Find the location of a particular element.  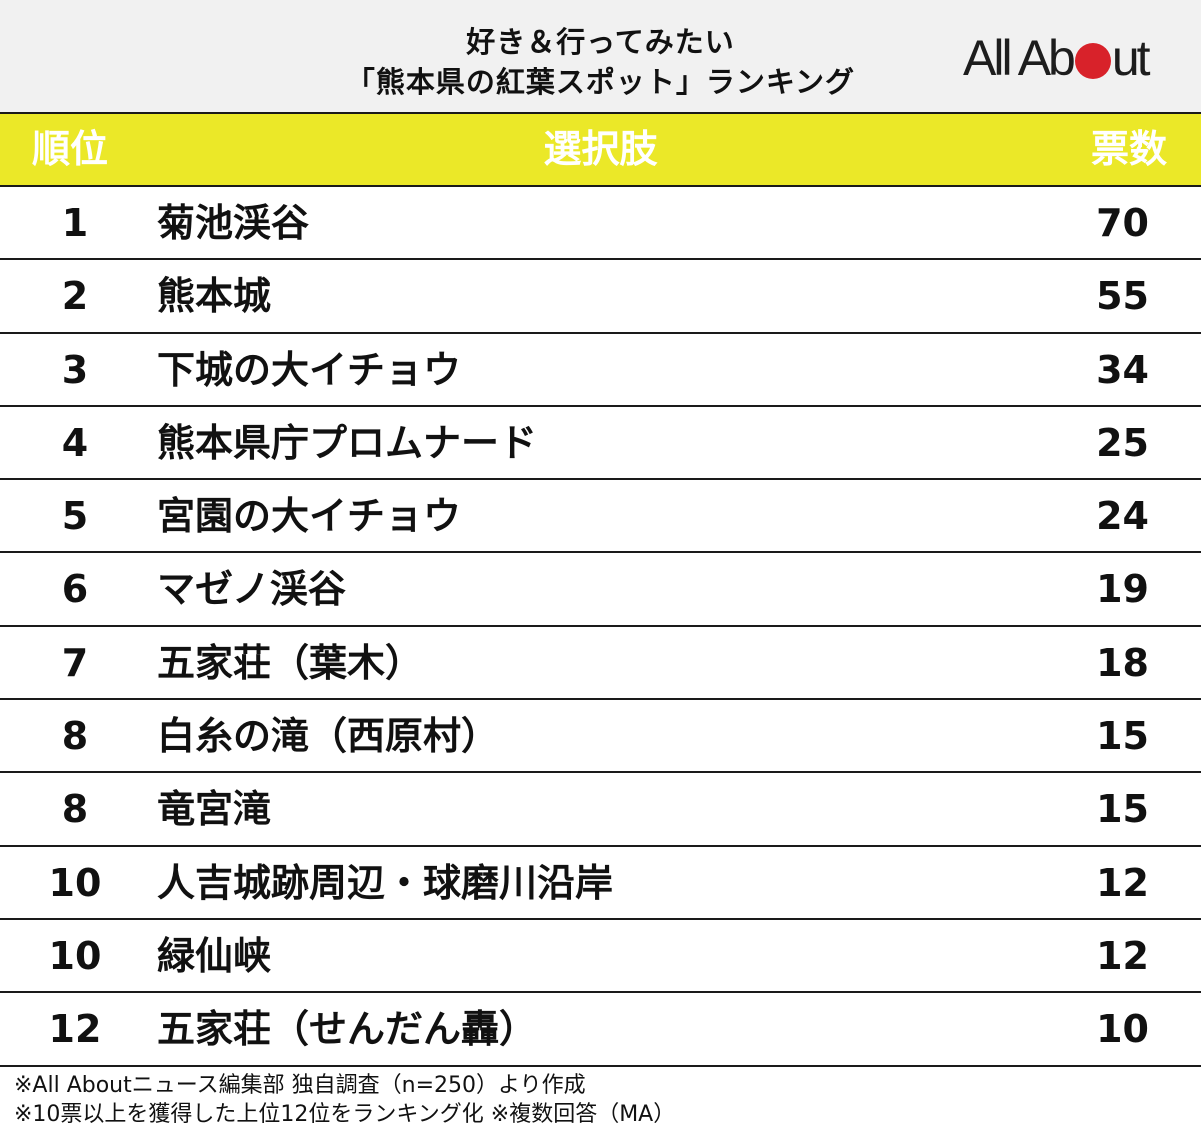

choice-cell: 熊本県庁プロムナード is located at coordinates (347, 442).